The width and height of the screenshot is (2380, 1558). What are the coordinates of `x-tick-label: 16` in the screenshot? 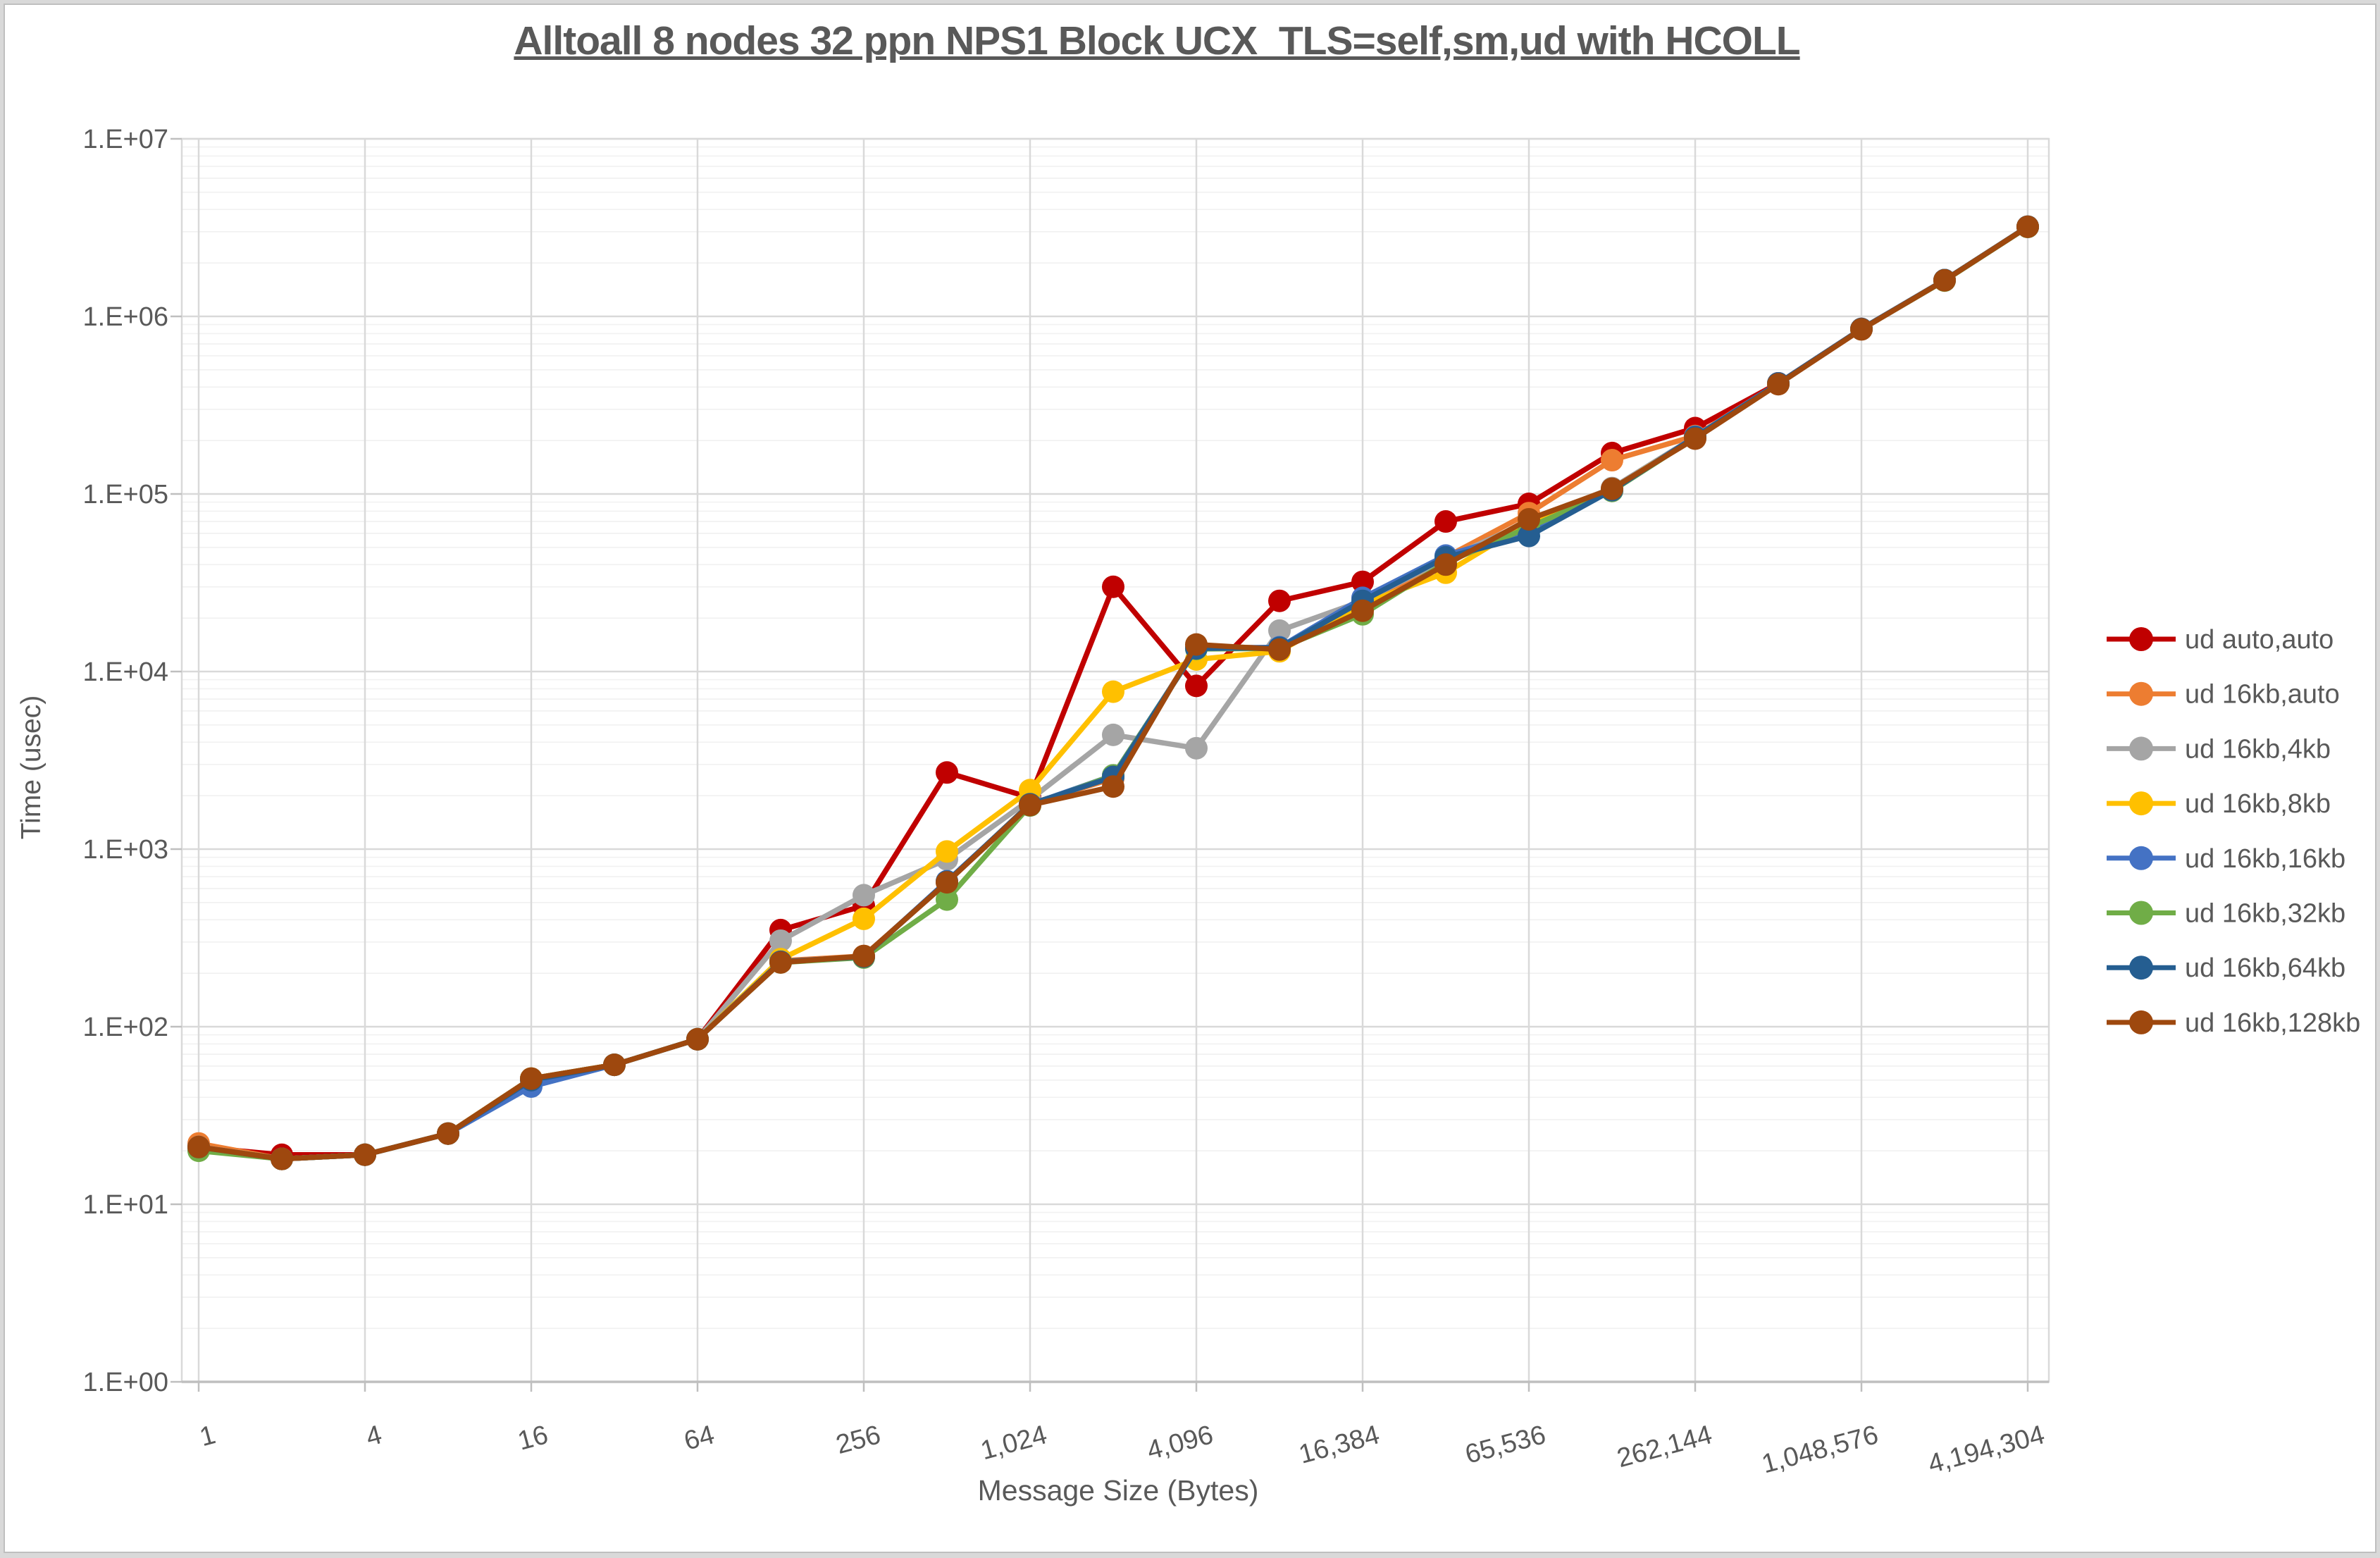 It's located at (533, 1438).